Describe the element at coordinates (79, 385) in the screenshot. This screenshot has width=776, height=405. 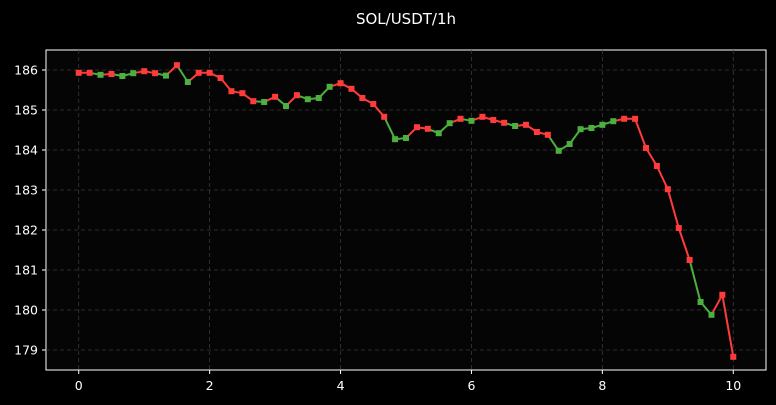
I see `x-tick-label: 0` at that location.